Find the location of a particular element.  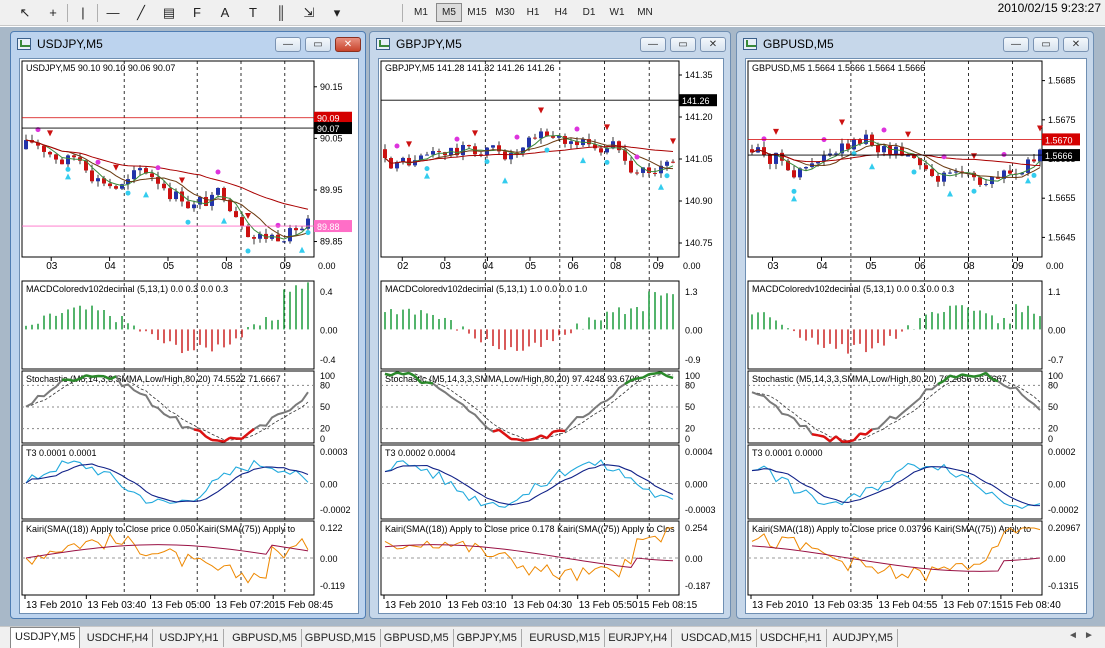

chart-tab: USDCAD,M15 is located at coordinates (717, 638).